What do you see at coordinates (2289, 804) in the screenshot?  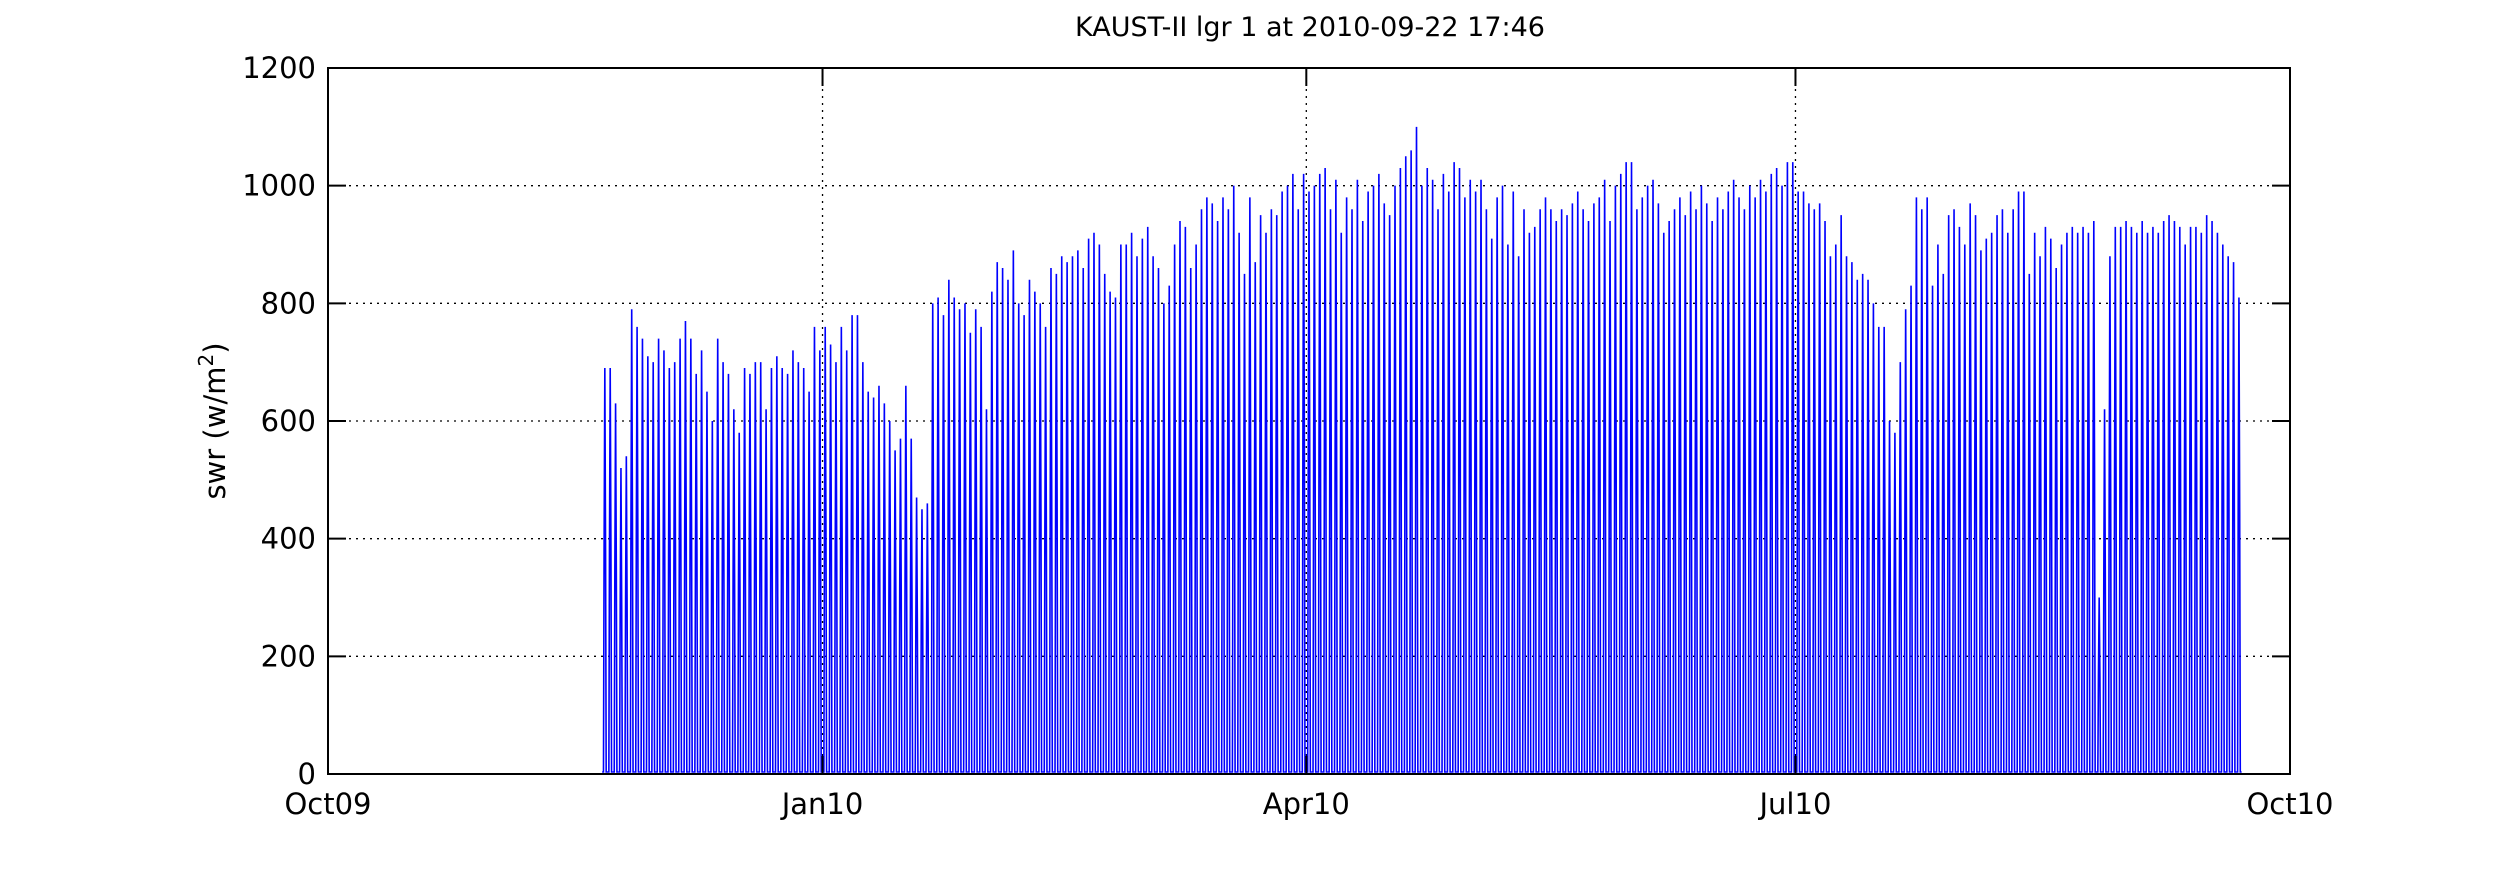 I see `x-tick-label: Oct10` at bounding box center [2289, 804].